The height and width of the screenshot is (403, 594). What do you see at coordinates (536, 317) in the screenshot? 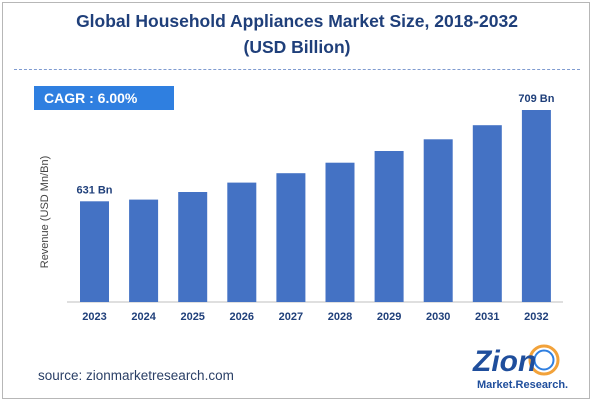
I see `x-tick-label: 2032` at bounding box center [536, 317].